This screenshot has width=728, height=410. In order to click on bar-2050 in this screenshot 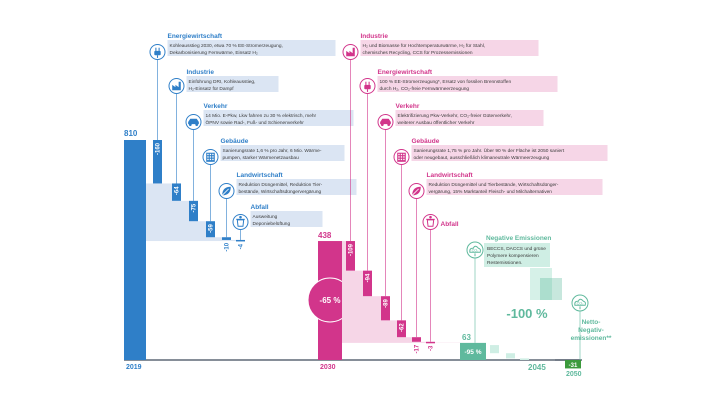, I will do `click(573, 364)`.